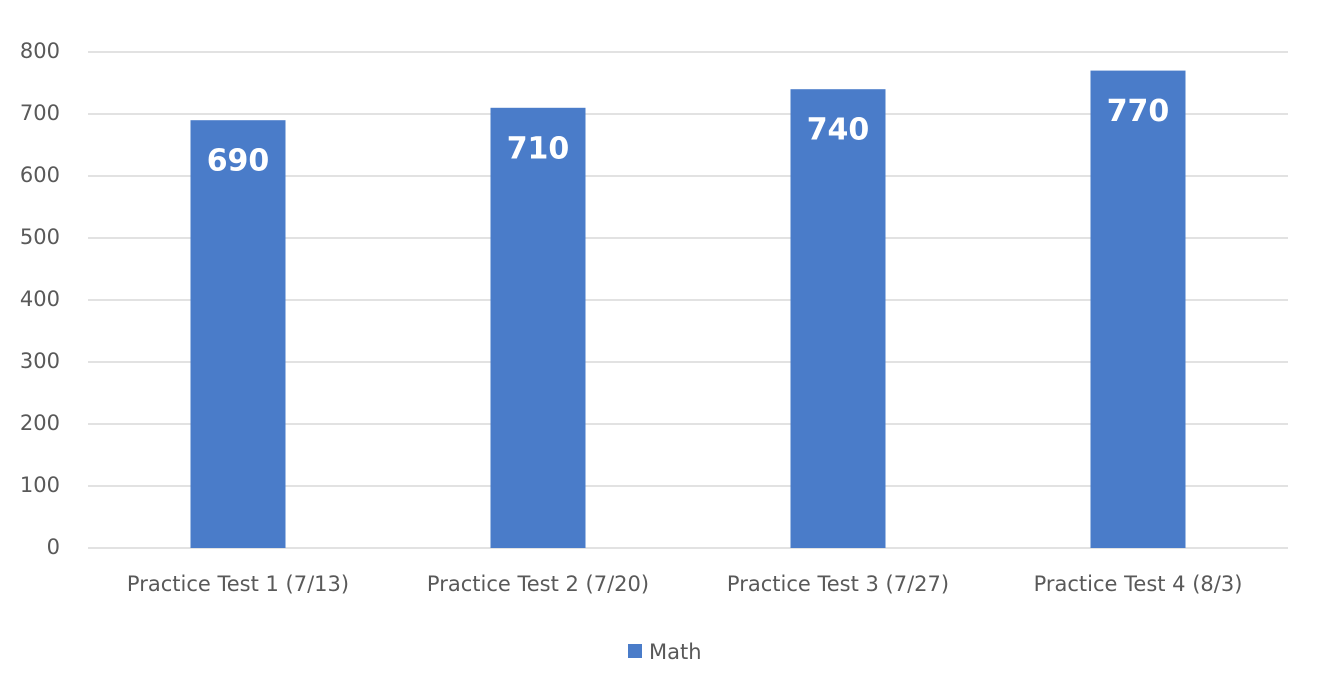 The image size is (1331, 697). Describe the element at coordinates (40, 175) in the screenshot. I see `y-tick-label: 600` at that location.